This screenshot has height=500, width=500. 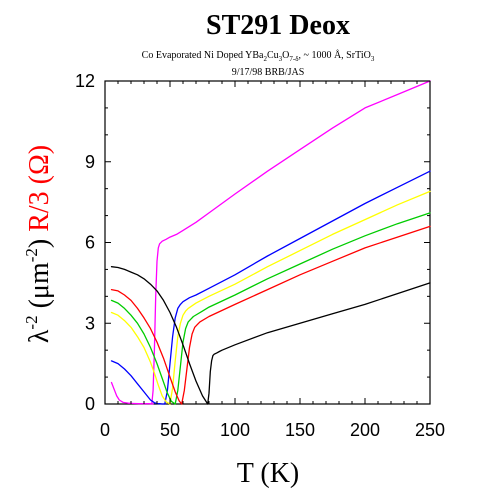 I want to click on subtitle-part-2: Cu, so click(x=273, y=55).